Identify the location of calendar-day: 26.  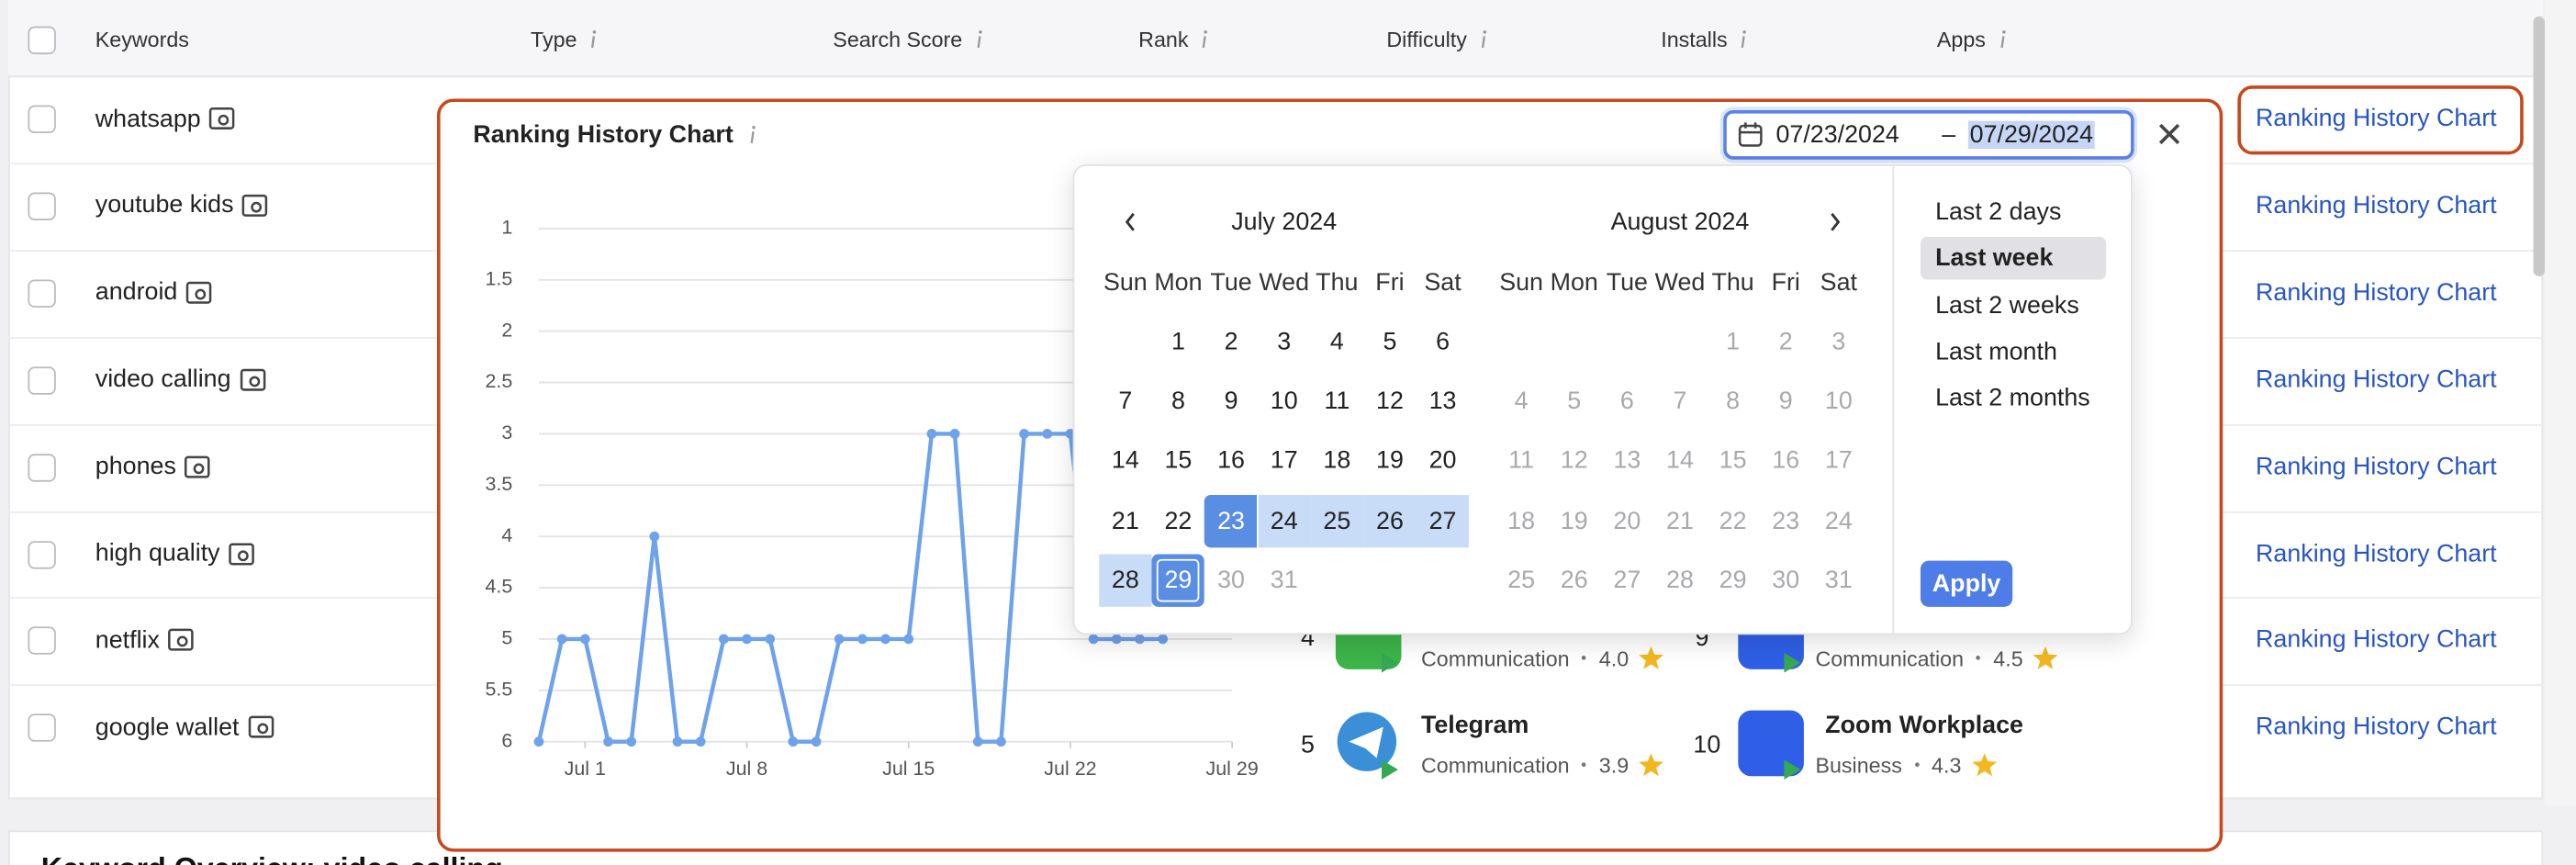
(1390, 520).